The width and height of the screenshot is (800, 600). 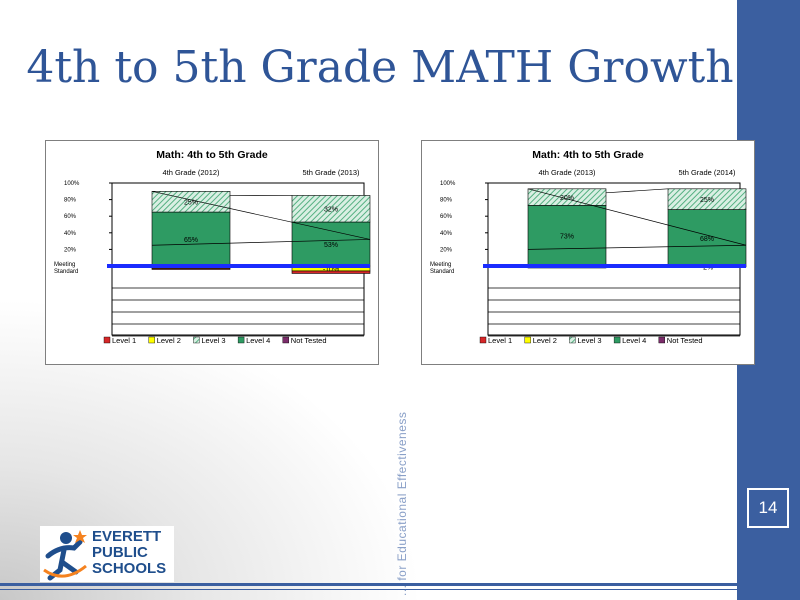 I want to click on data-label: 68%, so click(x=707, y=239).